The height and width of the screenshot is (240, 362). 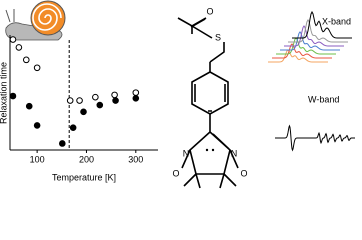 What do you see at coordinates (86, 159) in the screenshot?
I see `x-tick-label: 200` at bounding box center [86, 159].